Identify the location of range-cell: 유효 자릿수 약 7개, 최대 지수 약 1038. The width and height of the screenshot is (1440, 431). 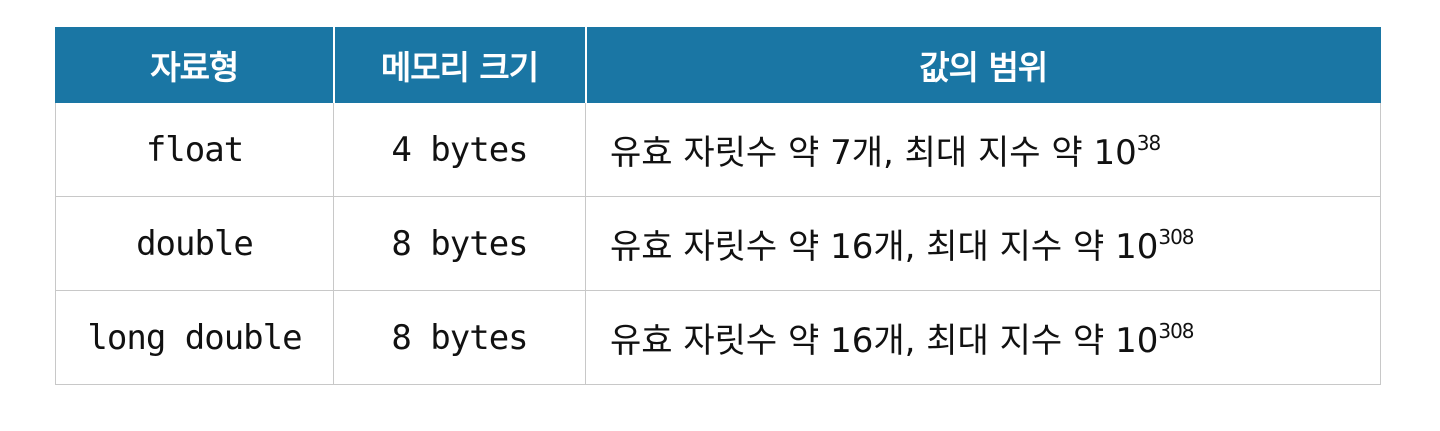
(983, 149).